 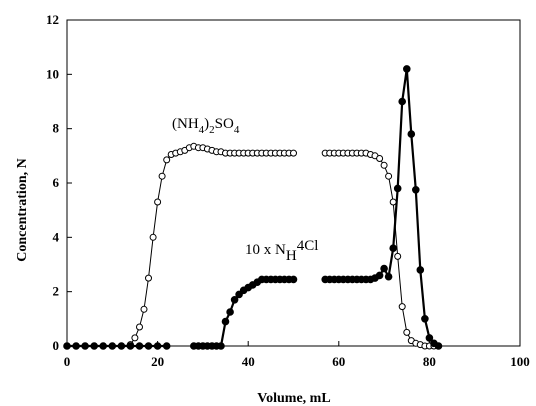 I want to click on x-tick-label: 100, so click(x=520, y=361).